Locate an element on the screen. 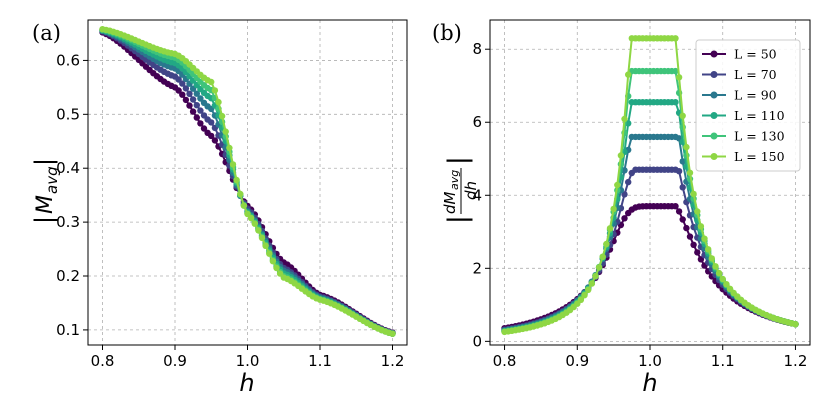 Image resolution: width=830 pixels, height=415 pixels. panel-b-xtick-label: 1.2 is located at coordinates (796, 361).